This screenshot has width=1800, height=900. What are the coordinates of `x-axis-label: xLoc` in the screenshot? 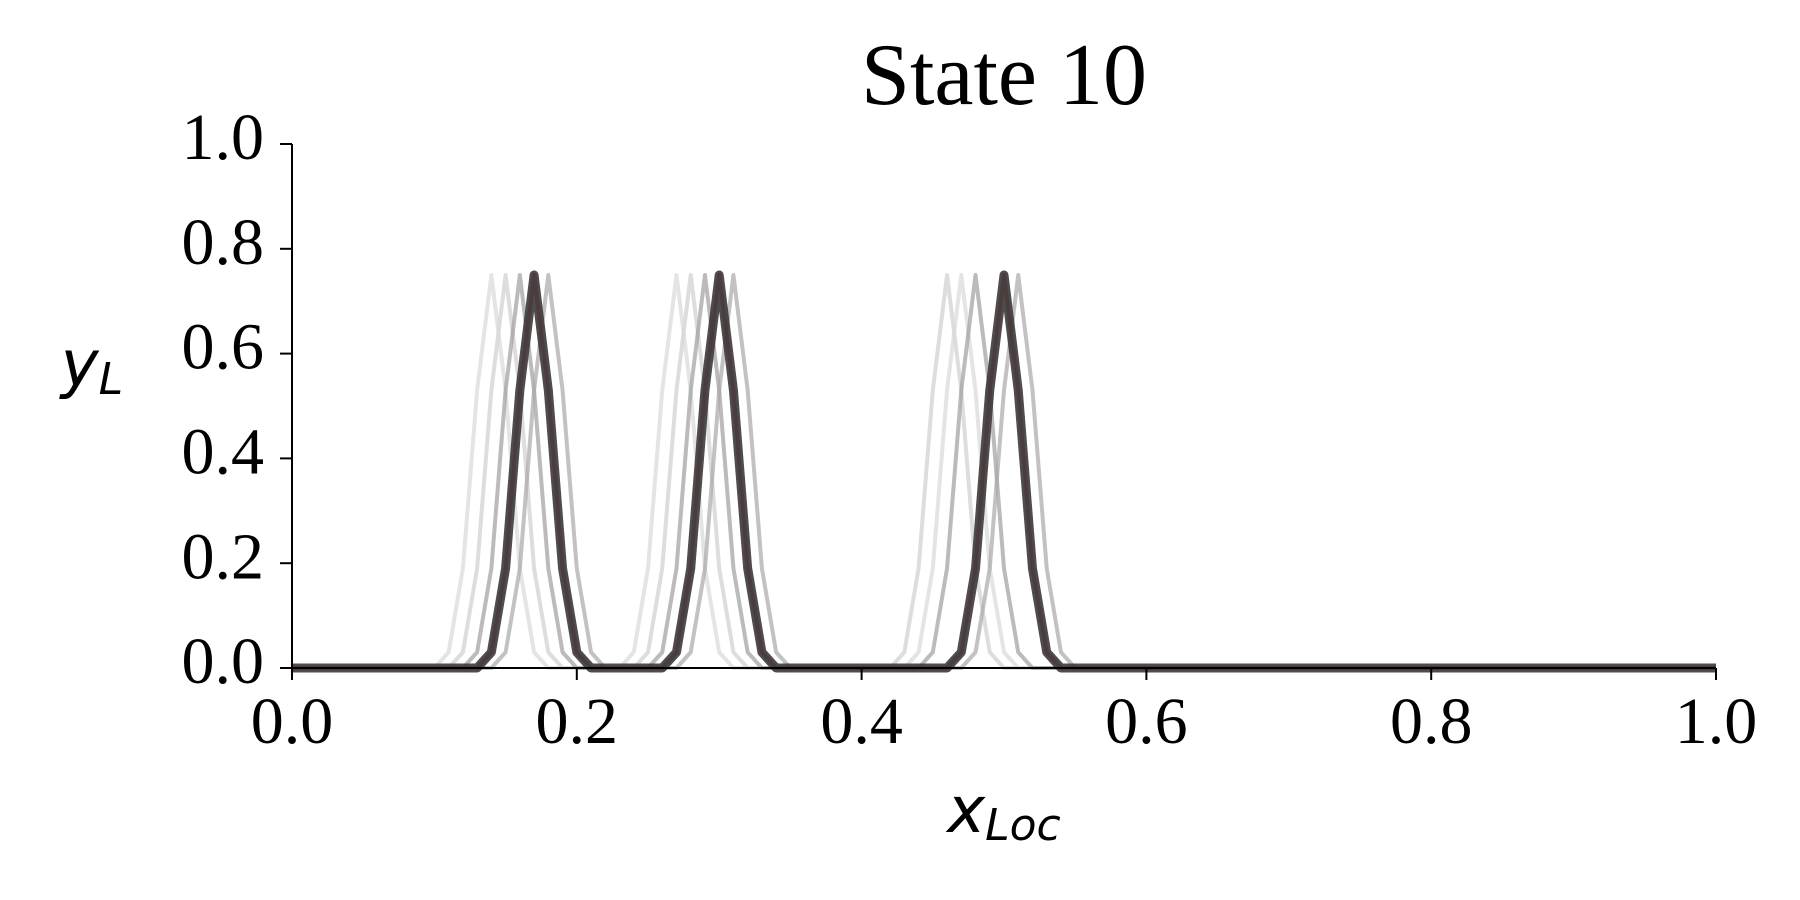 It's located at (1003, 812).